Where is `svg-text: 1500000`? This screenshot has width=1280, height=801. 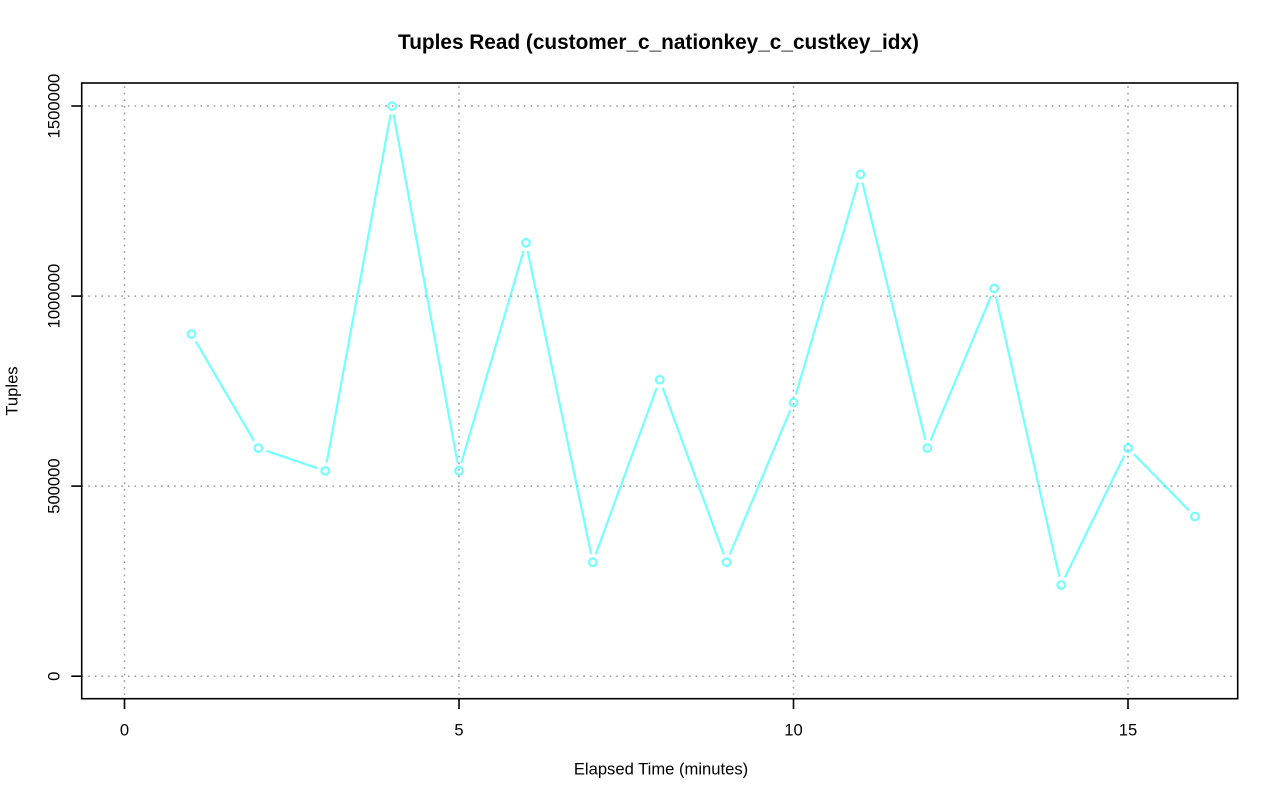 svg-text: 1500000 is located at coordinates (53, 106).